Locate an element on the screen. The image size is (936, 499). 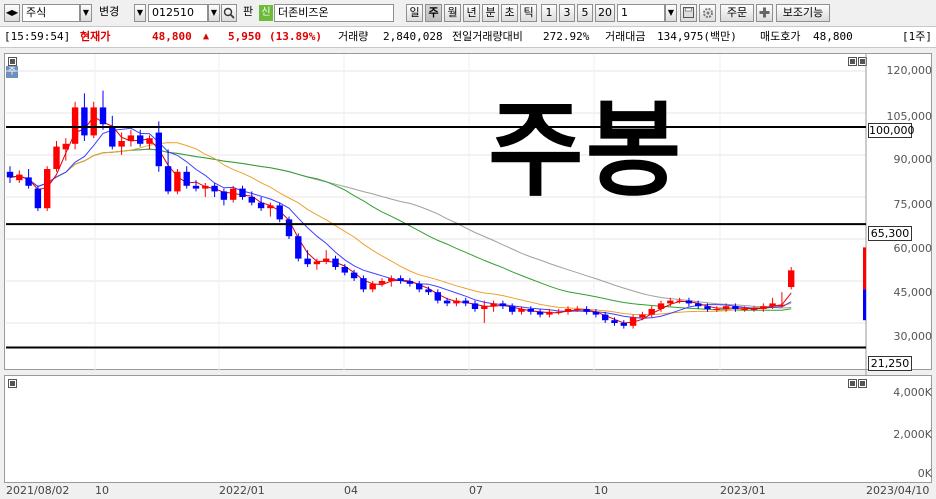
change-label: 변경 is located at coordinates (109, 11).